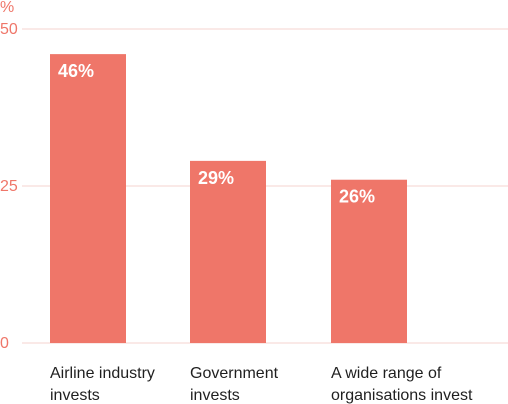 The image size is (508, 404). I want to click on y-tick-label: 25, so click(9, 186).